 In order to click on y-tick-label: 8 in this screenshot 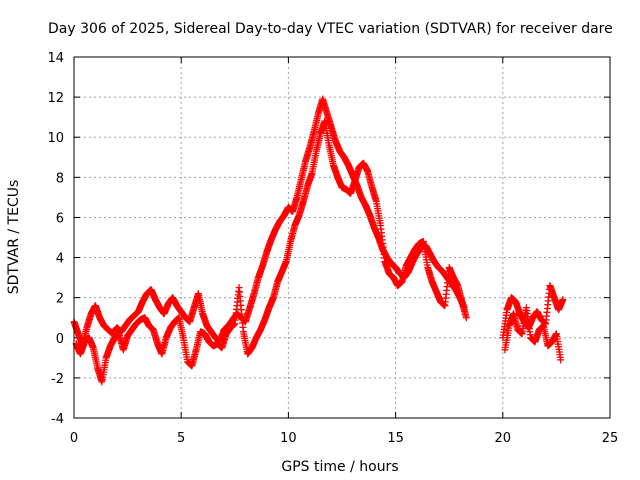, I will do `click(60, 178)`.